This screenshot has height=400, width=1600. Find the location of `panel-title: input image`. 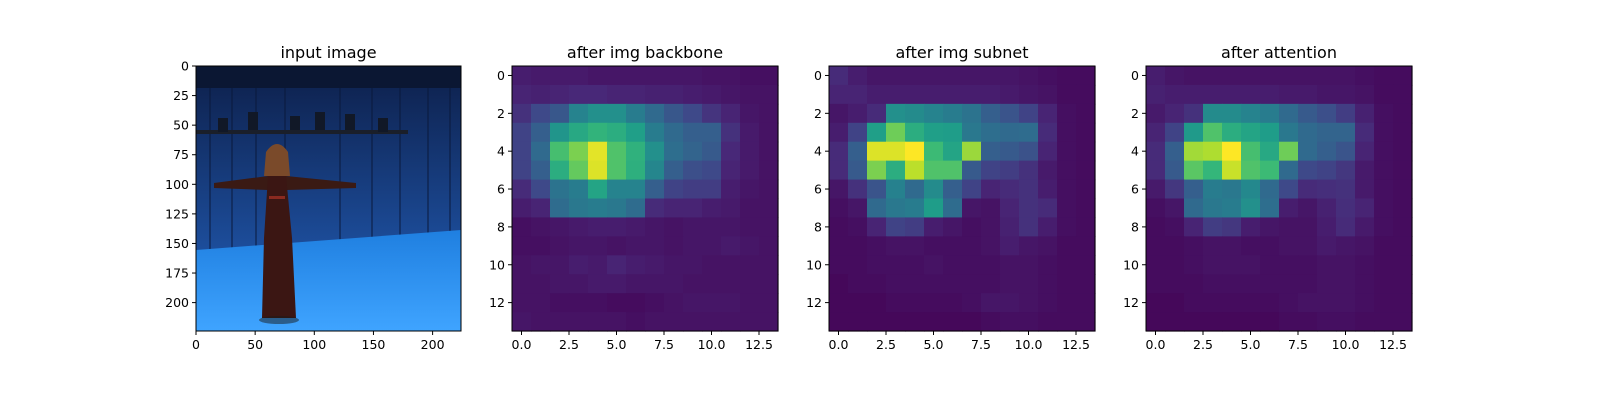

panel-title: input image is located at coordinates (328, 52).